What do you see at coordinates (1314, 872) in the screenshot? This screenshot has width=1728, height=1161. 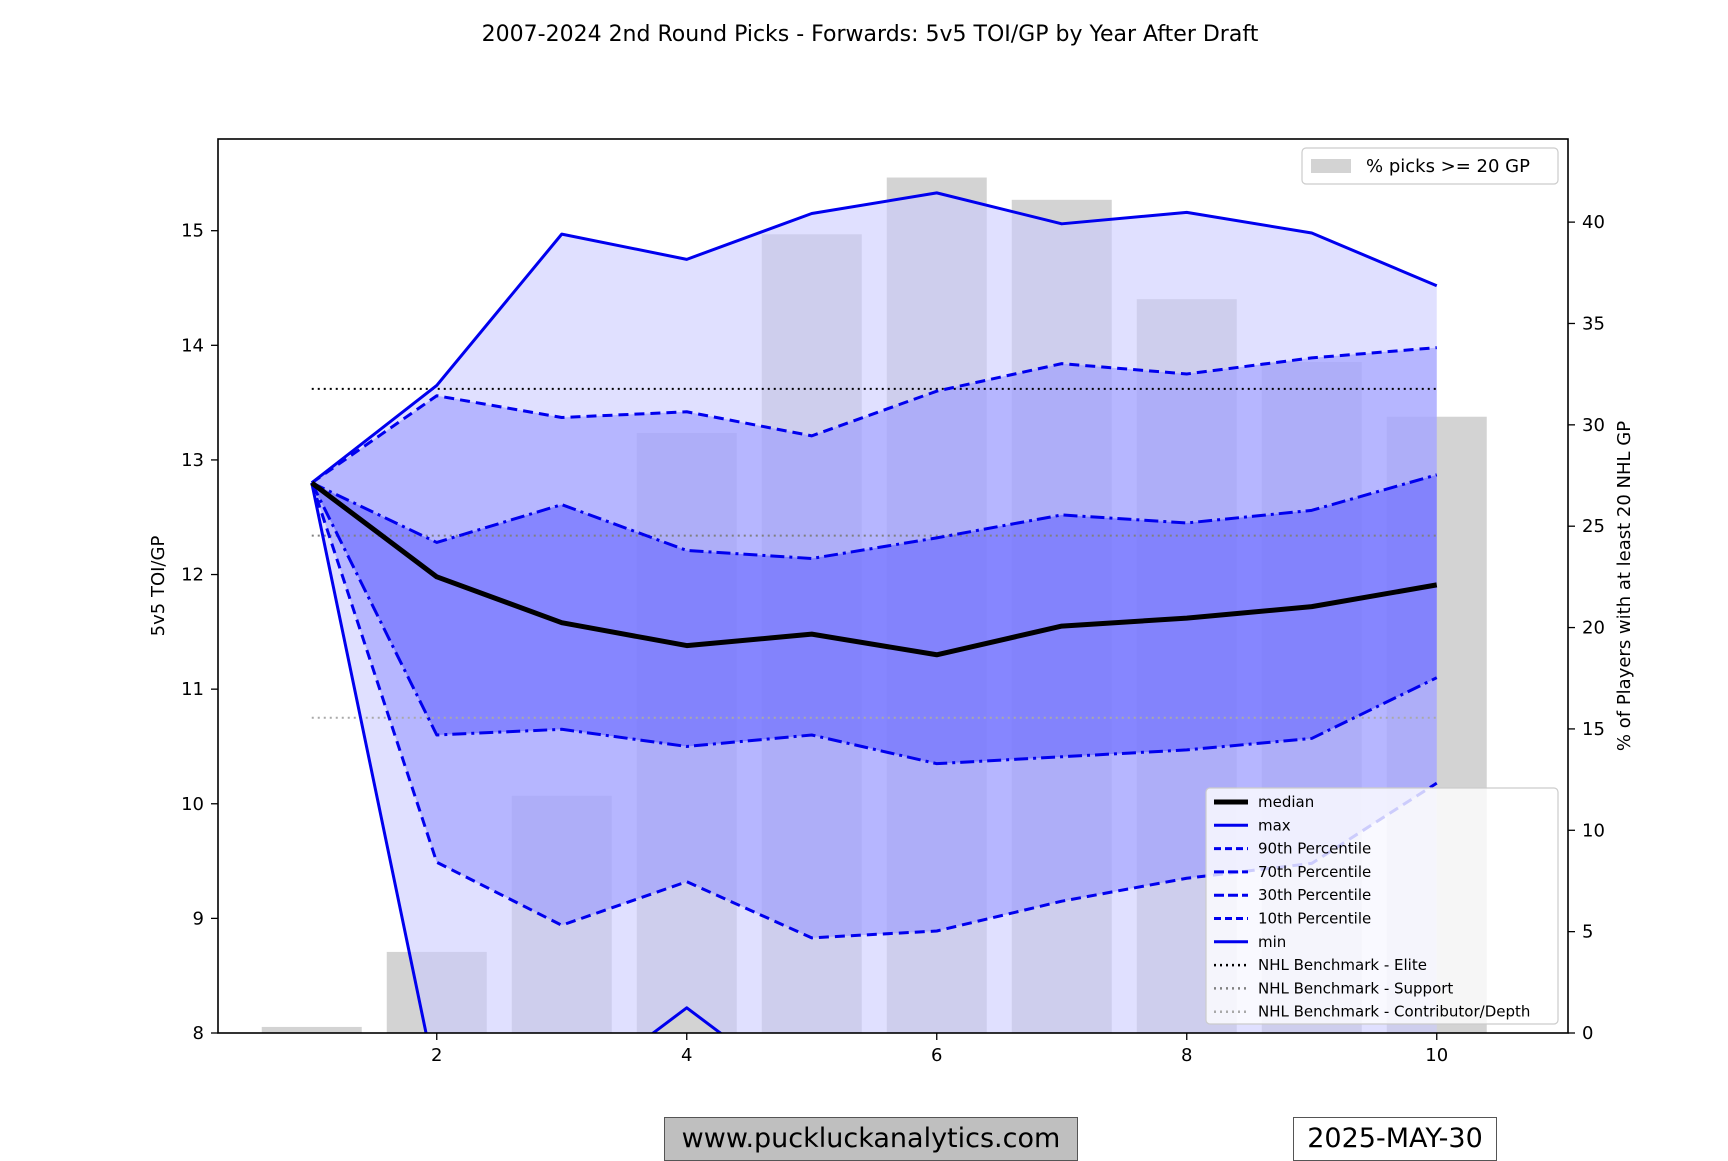 I see `legend-label: 70th Percentile` at bounding box center [1314, 872].